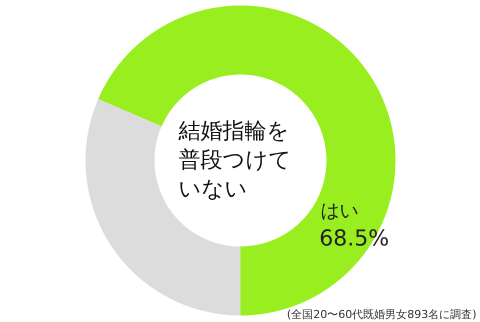  I want to click on text: (全国20〜60代既婚男女893名に調査), so click(381, 314).